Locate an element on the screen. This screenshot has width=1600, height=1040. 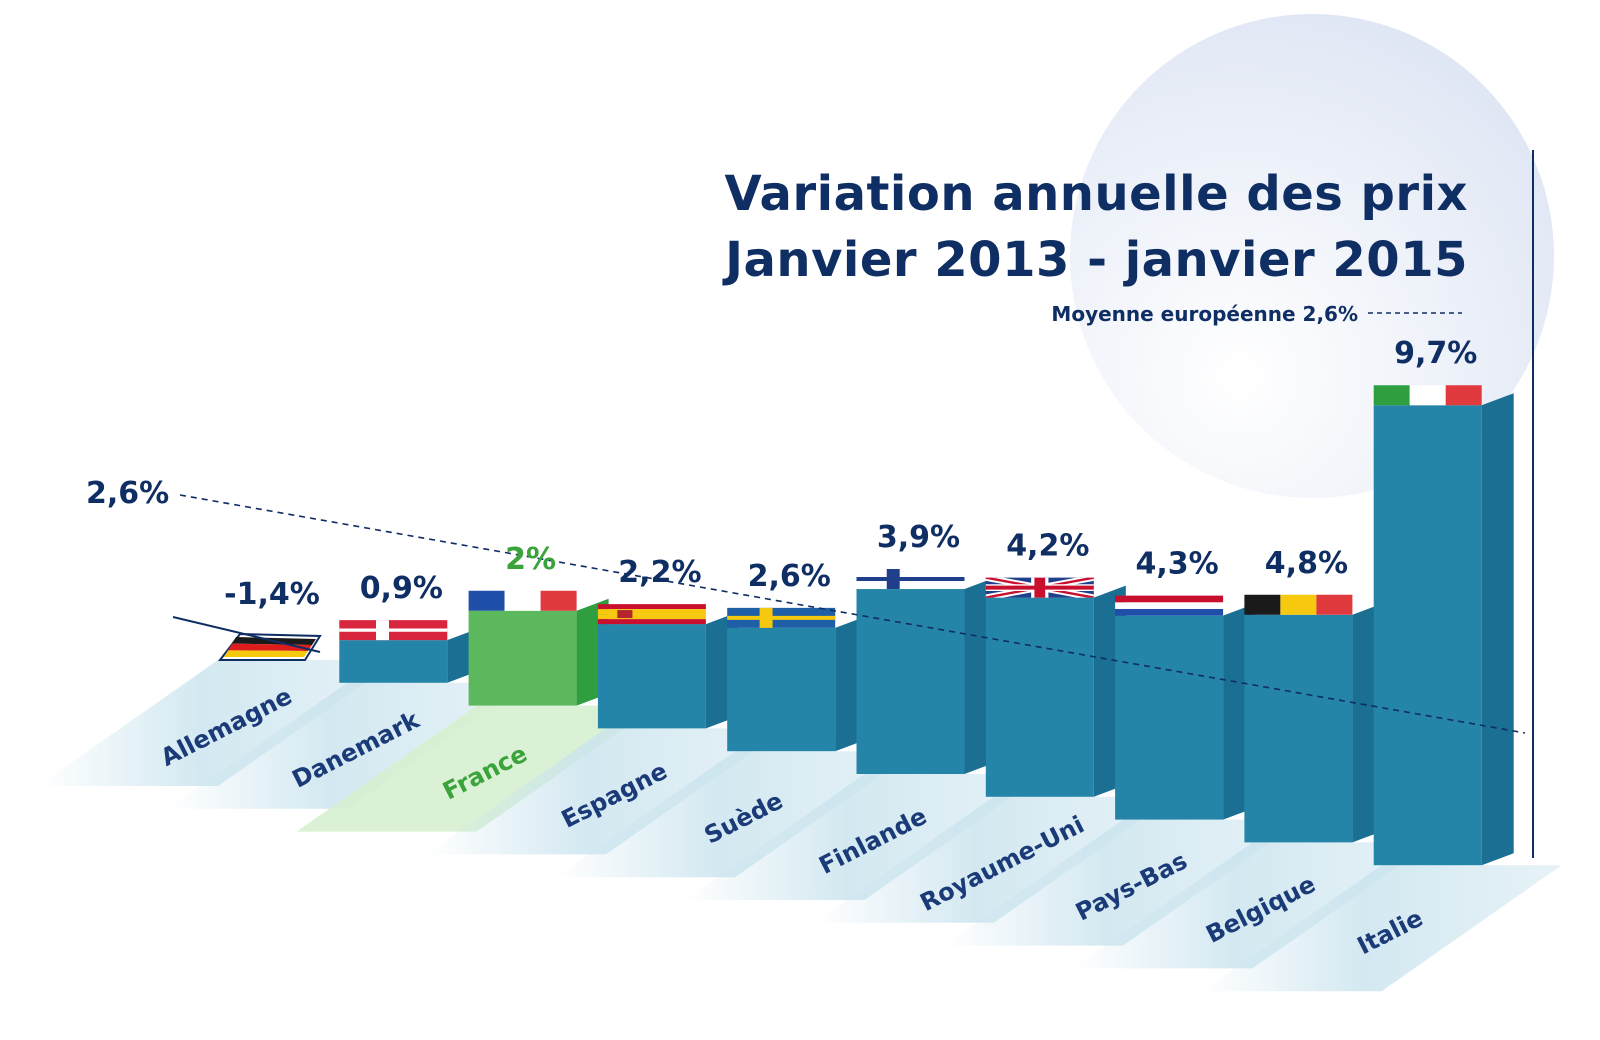
average-value-label: 2,6% is located at coordinates (127, 493).